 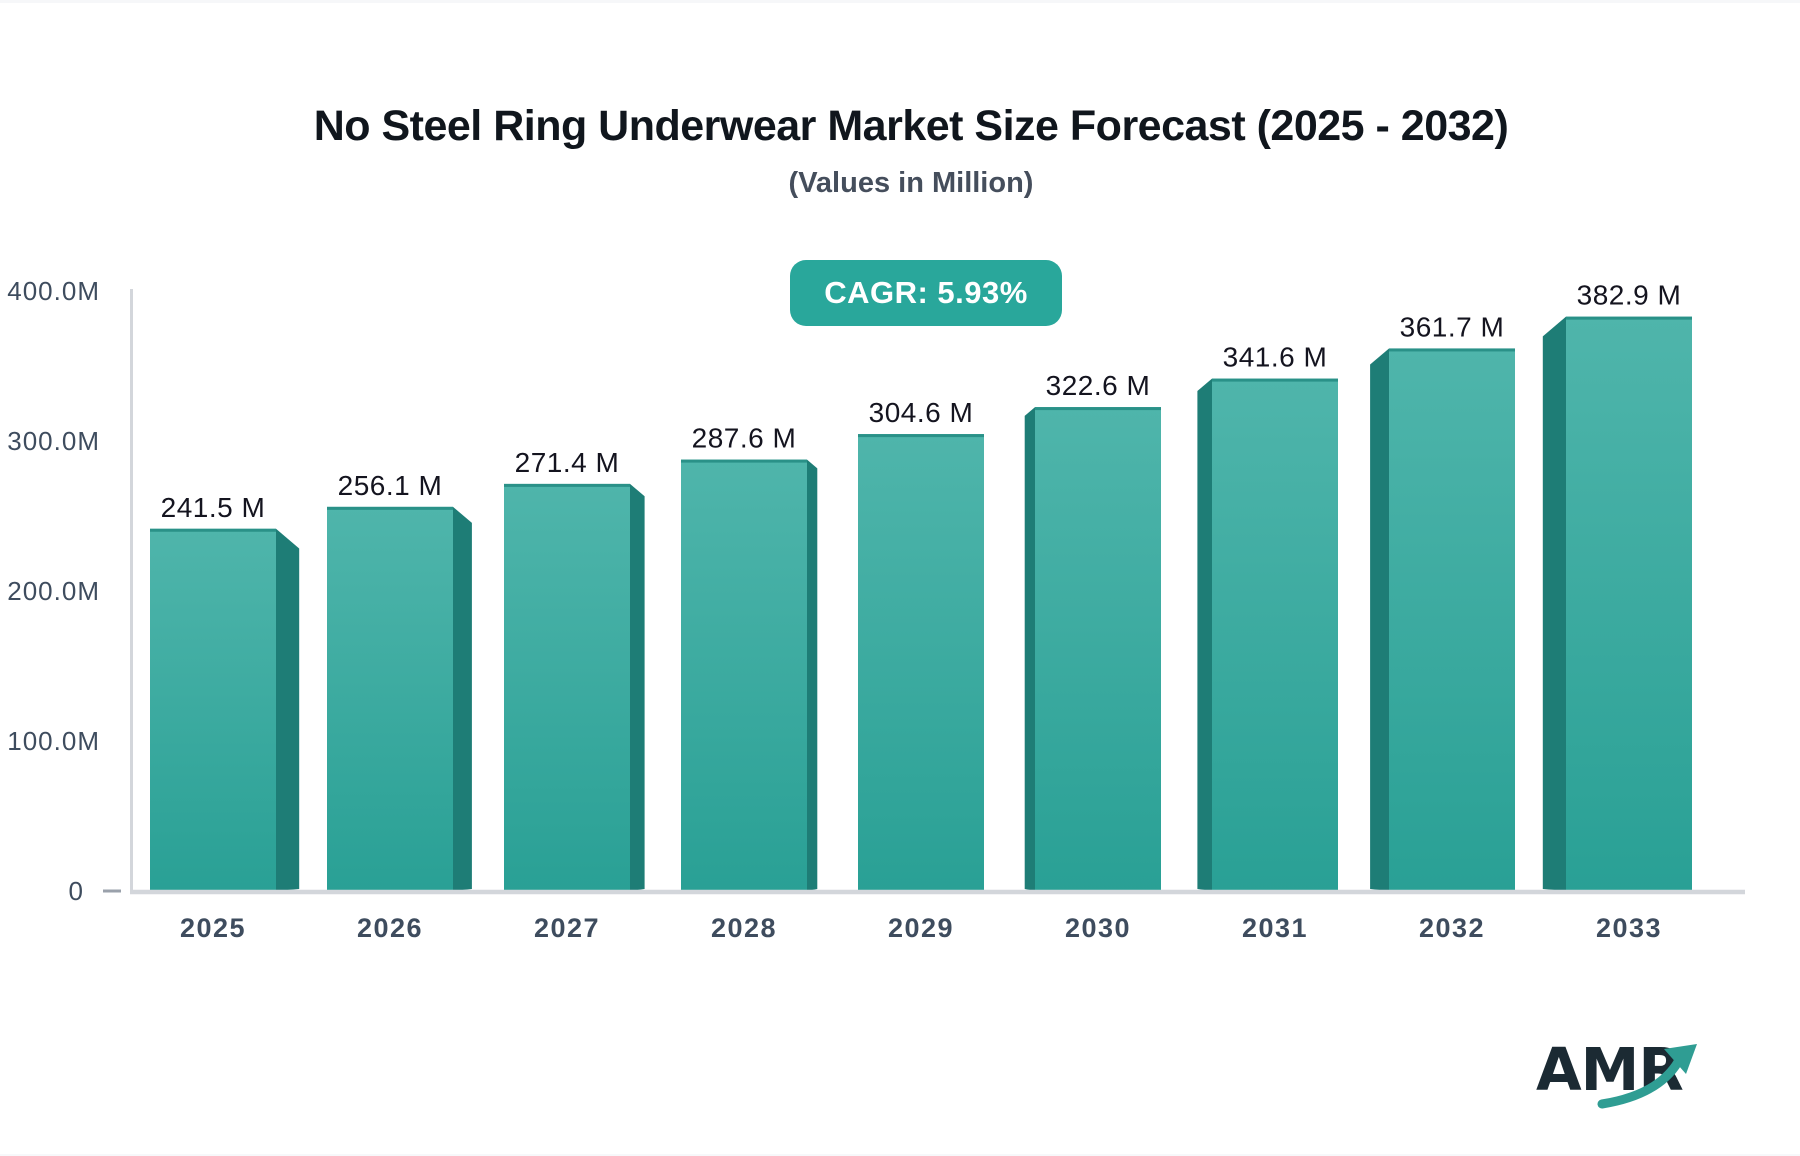 What do you see at coordinates (1098, 385) in the screenshot?
I see `bar-value-label: 322.6 M` at bounding box center [1098, 385].